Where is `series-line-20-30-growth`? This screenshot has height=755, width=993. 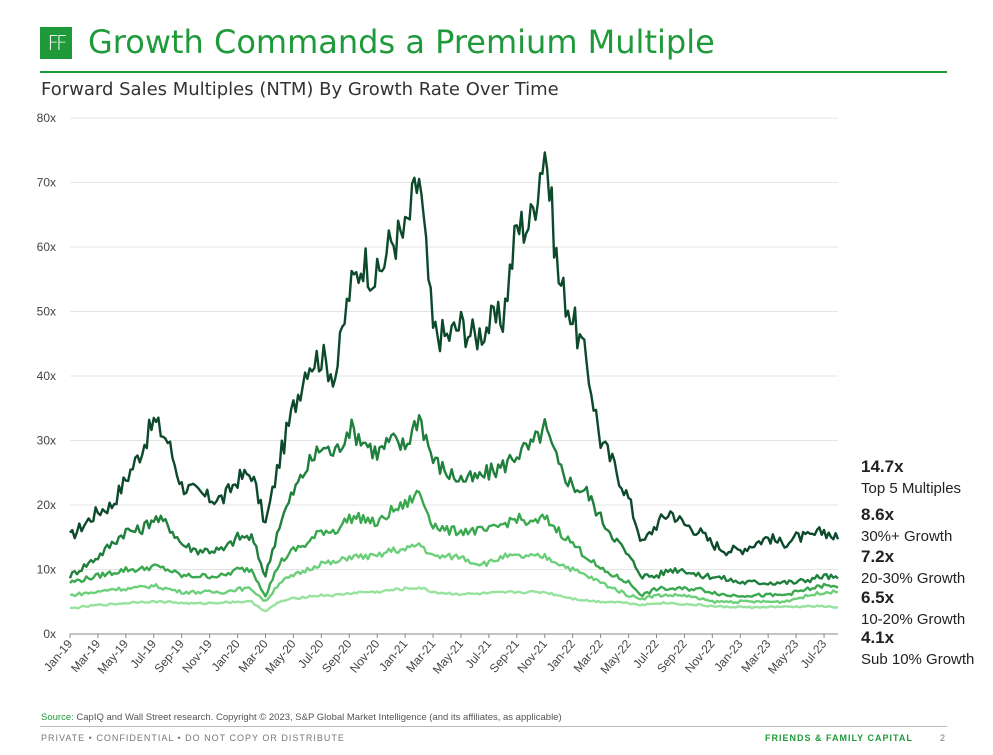
series-line-20-30-growth is located at coordinates (454, 544).